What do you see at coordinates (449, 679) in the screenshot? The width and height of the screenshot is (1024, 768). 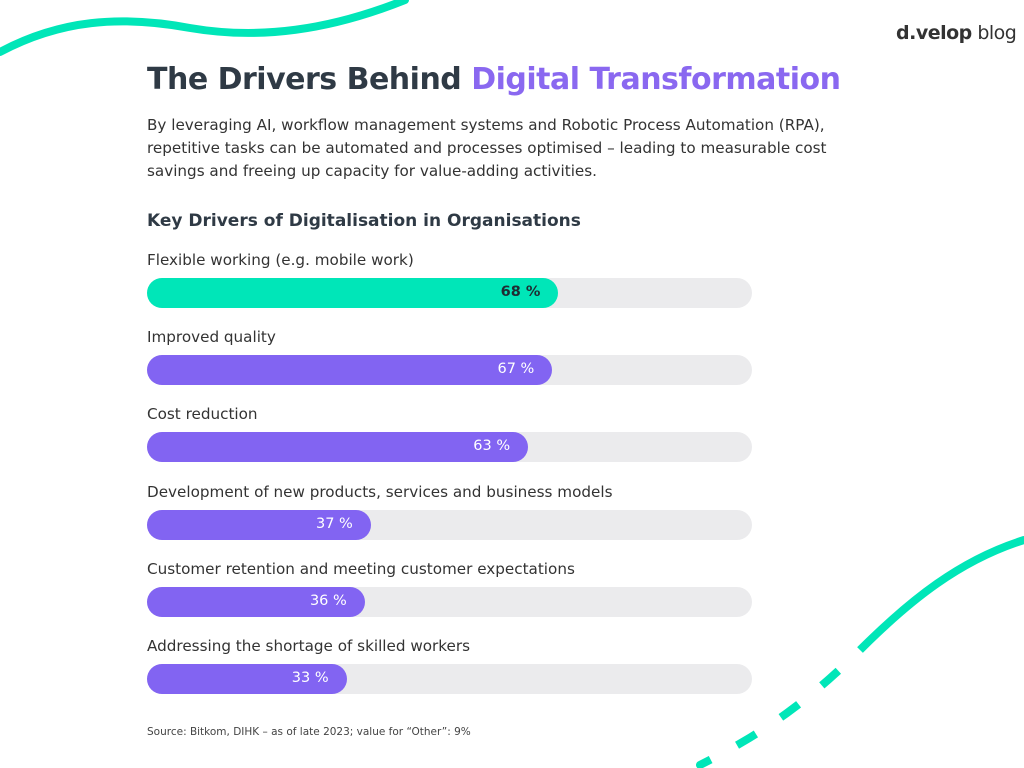 I see `bar-track: 33 %` at bounding box center [449, 679].